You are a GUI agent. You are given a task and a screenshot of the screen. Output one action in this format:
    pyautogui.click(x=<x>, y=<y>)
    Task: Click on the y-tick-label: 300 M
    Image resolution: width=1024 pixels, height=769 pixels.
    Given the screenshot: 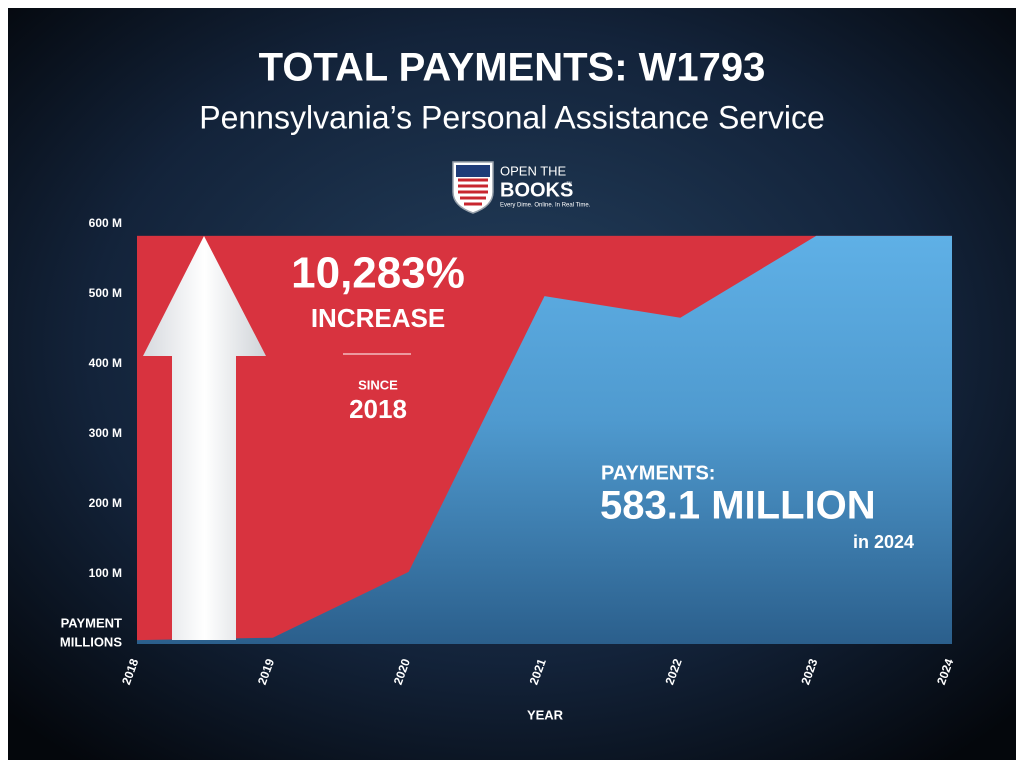 What is the action you would take?
    pyautogui.click(x=105, y=433)
    